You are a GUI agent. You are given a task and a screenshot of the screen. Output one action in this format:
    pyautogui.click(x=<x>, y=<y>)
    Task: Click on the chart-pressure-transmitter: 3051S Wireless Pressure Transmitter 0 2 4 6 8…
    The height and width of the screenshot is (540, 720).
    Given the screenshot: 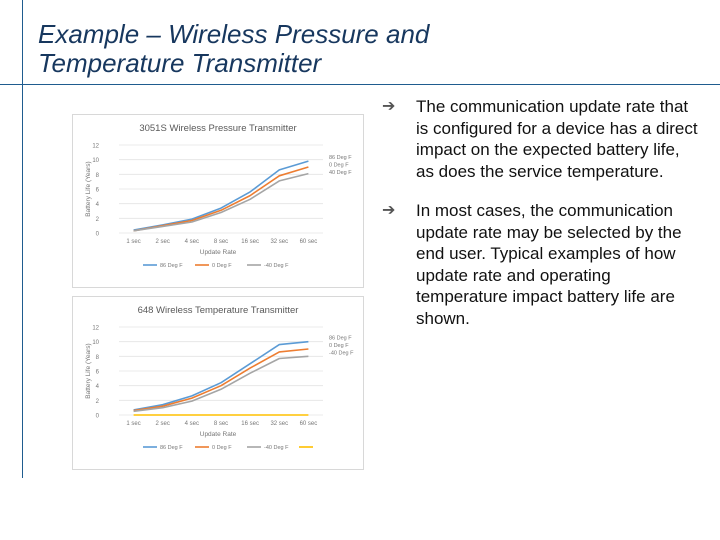 What is the action you would take?
    pyautogui.click(x=218, y=201)
    